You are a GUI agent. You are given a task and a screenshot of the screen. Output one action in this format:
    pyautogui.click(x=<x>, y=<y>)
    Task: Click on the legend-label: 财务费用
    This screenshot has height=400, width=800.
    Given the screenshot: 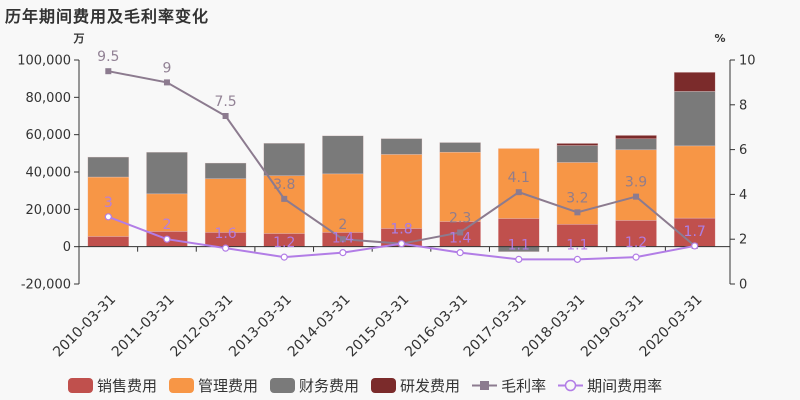 What is the action you would take?
    pyautogui.click(x=329, y=386)
    